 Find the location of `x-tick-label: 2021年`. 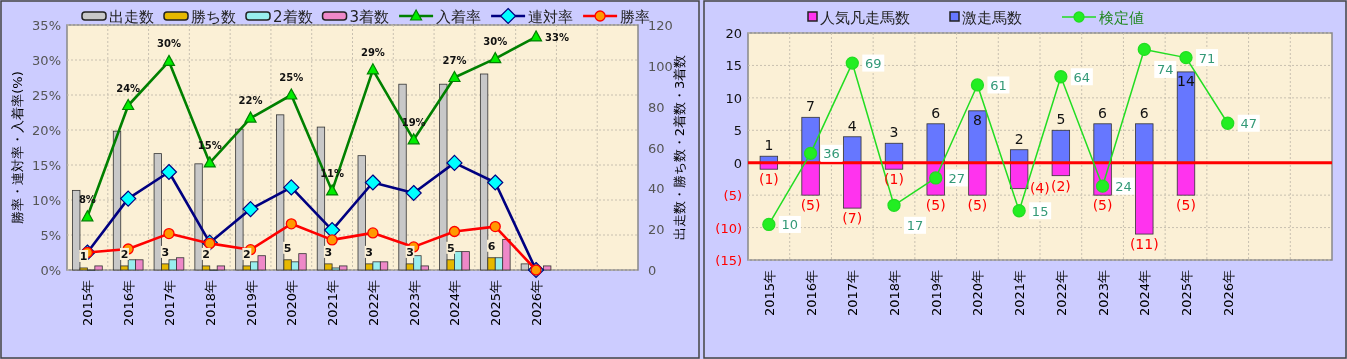

x-tick-label: 2021年 is located at coordinates (1020, 293).